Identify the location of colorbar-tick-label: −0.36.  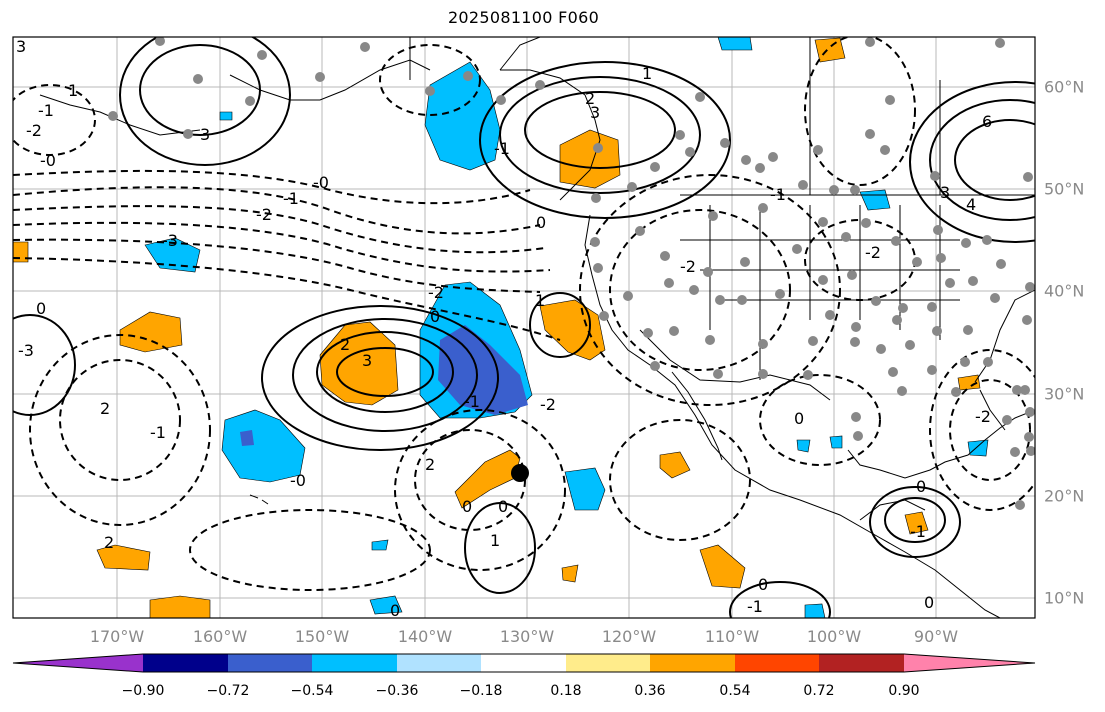
(397, 691).